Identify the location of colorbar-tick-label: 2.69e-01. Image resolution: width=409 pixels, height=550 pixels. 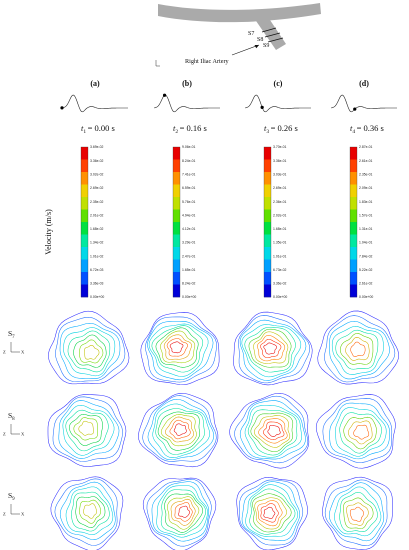
(279, 188).